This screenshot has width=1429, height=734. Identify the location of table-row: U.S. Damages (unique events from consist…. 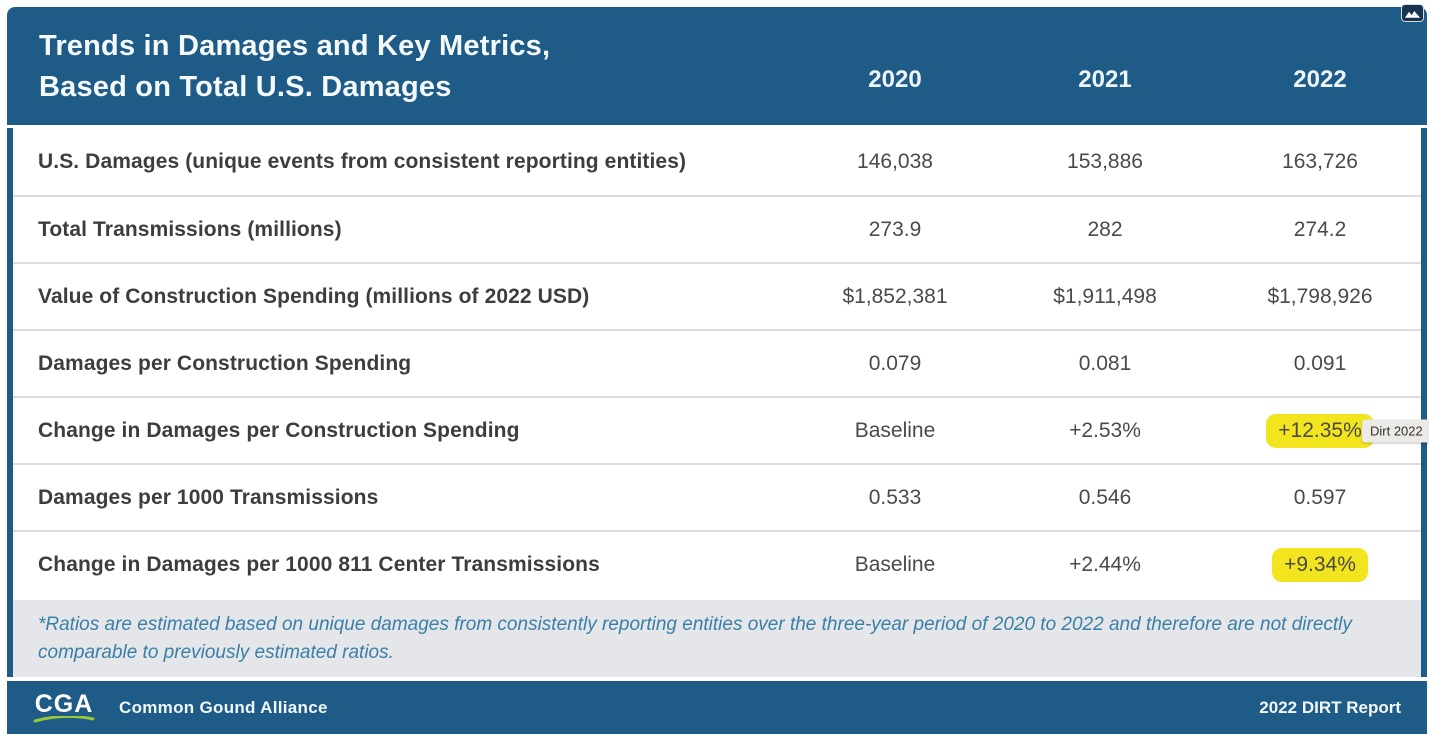
(717, 161).